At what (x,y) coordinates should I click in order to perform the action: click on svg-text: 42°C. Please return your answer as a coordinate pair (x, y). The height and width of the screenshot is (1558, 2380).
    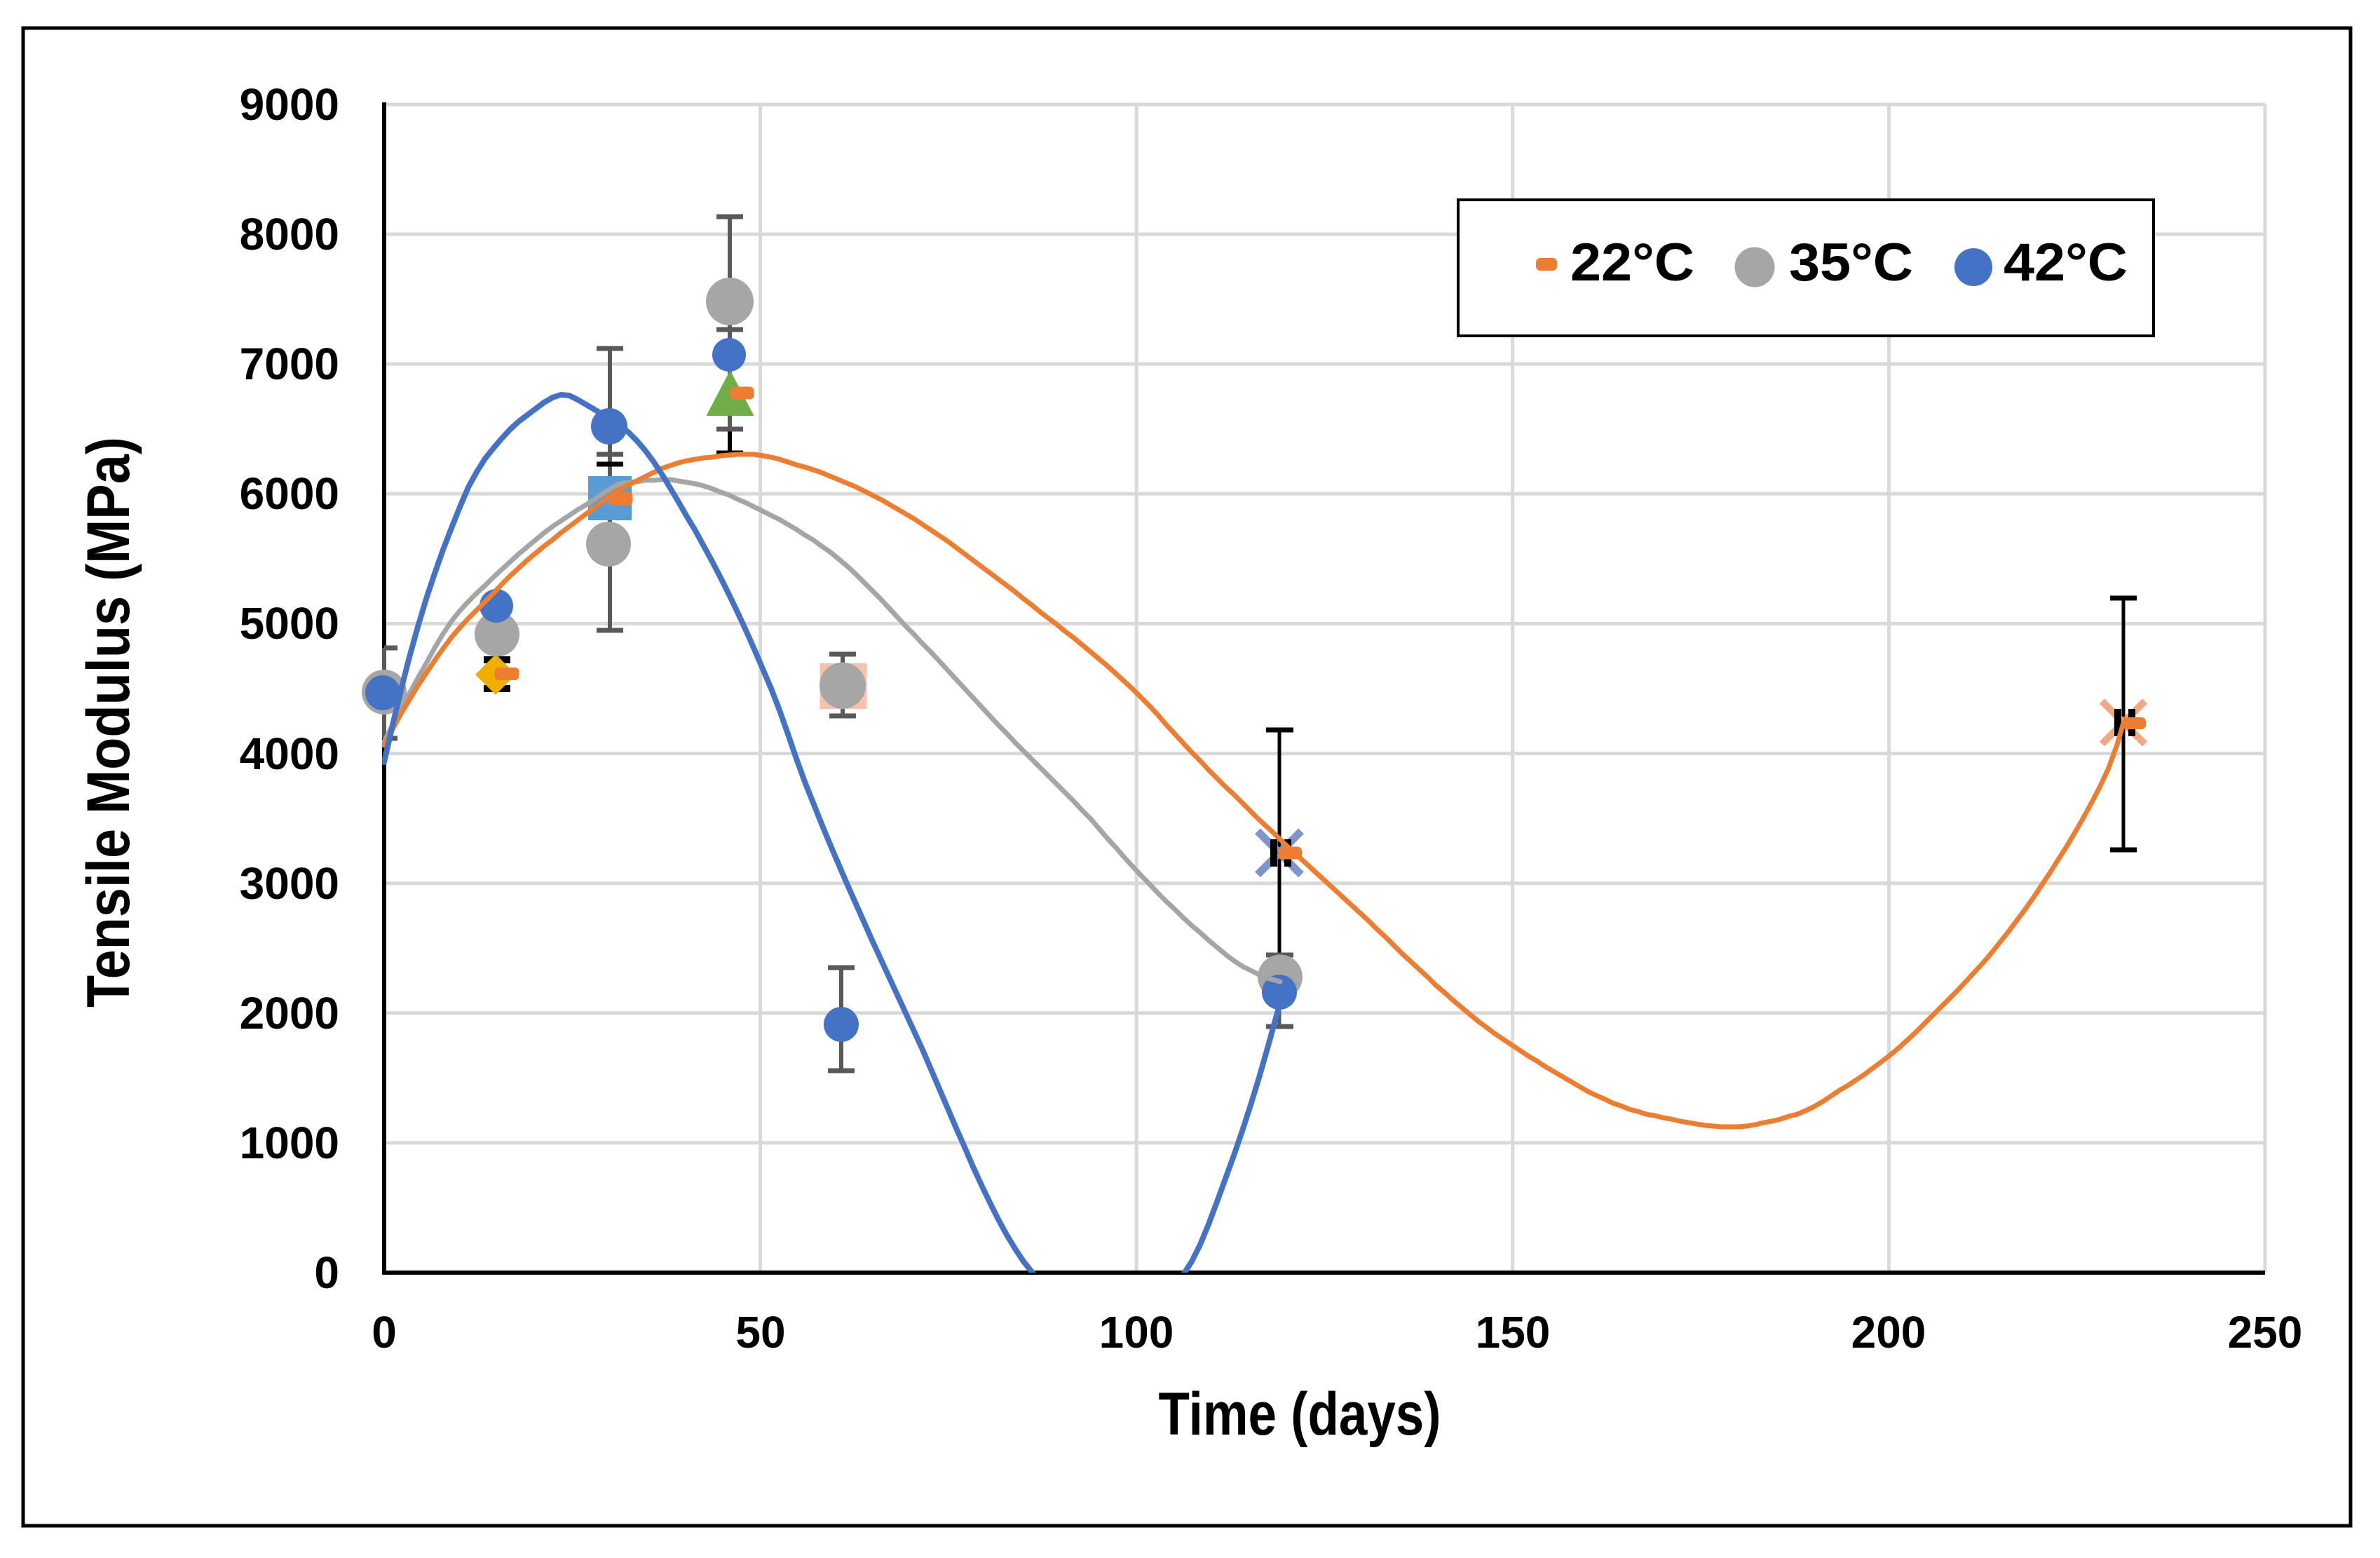
    Looking at the image, I should click on (2066, 262).